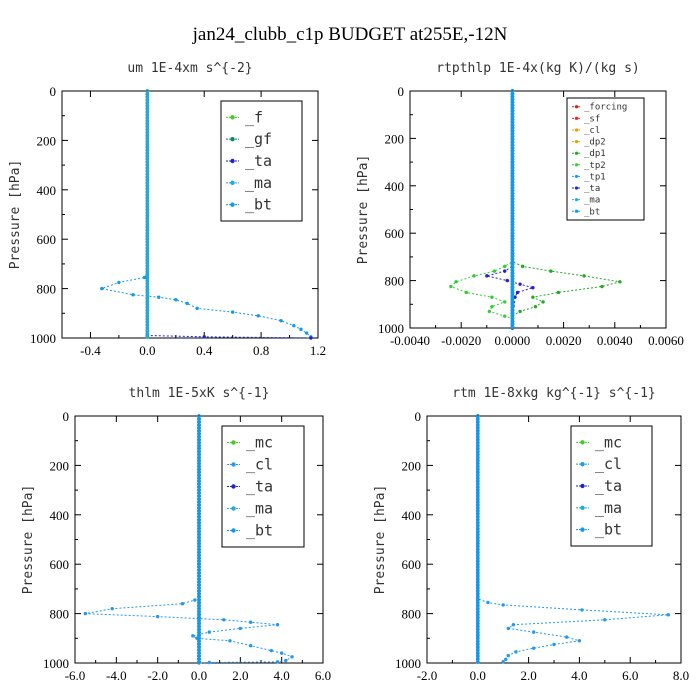 The width and height of the screenshot is (700, 700). I want to click on legend-label: _cl, so click(259, 465).